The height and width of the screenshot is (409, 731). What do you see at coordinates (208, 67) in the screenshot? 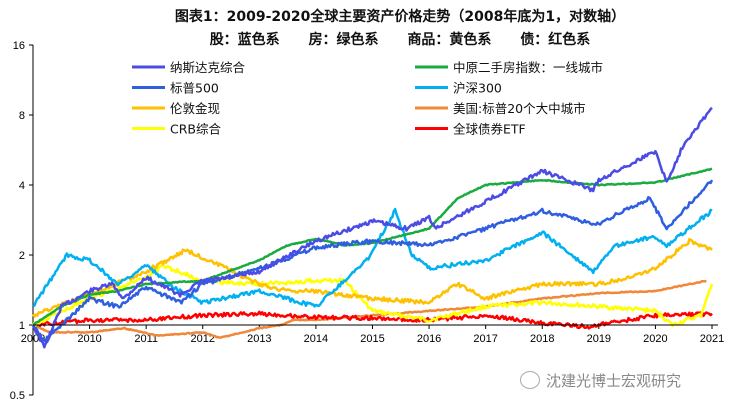
I see `legend-label: 纳斯达克综合` at bounding box center [208, 67].